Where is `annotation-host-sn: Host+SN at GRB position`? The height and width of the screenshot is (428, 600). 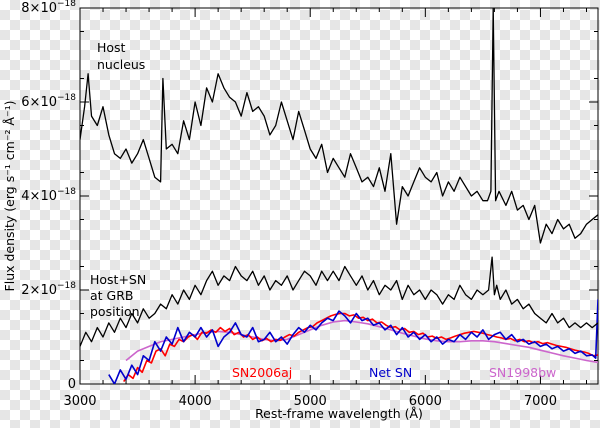 annotation-host-sn: Host+SN at GRB position is located at coordinates (118, 295).